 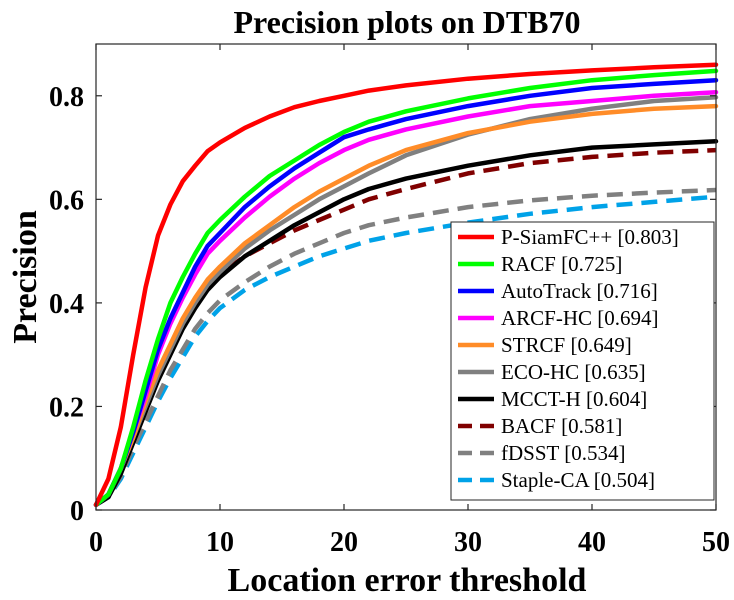 What do you see at coordinates (573, 372) in the screenshot?
I see `legend-label: ECO-HC [0.635]` at bounding box center [573, 372].